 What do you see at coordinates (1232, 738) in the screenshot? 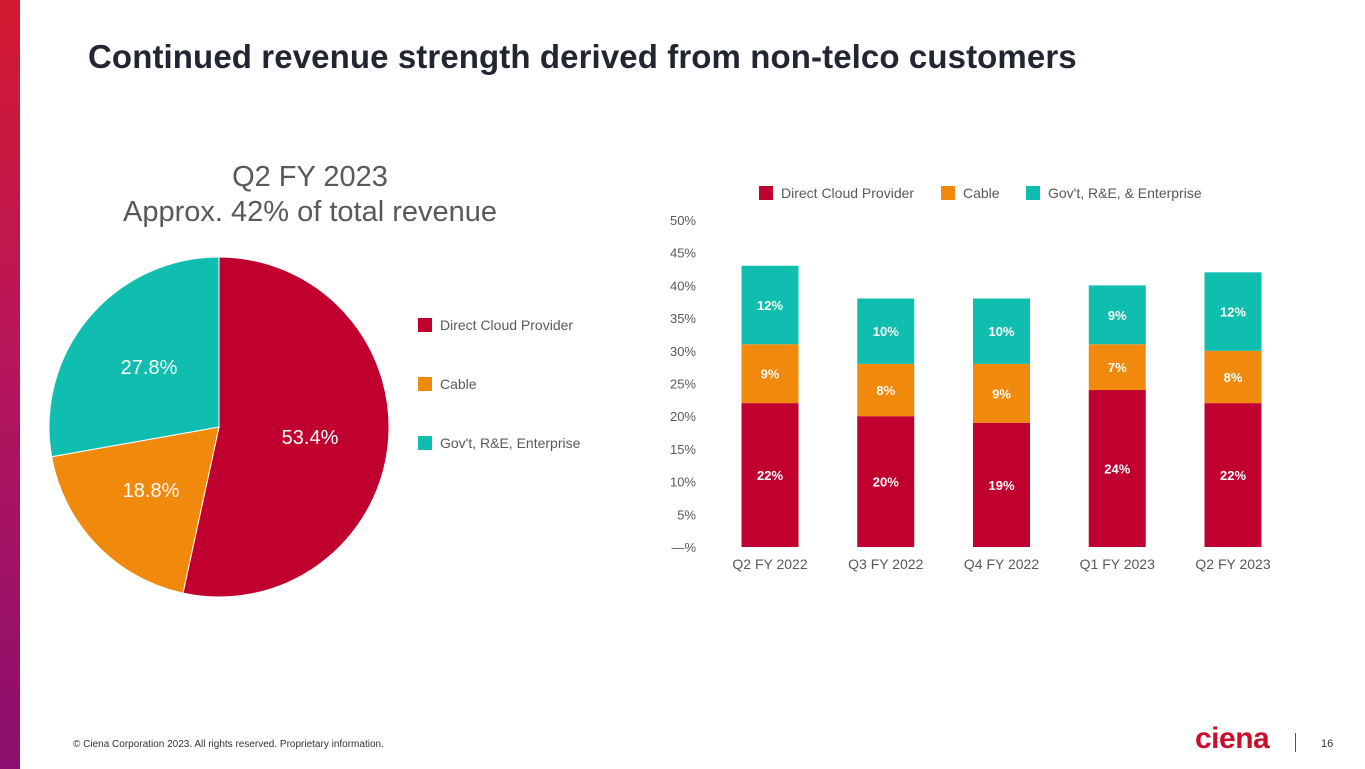
I see `ciena-logo: ciena` at bounding box center [1232, 738].